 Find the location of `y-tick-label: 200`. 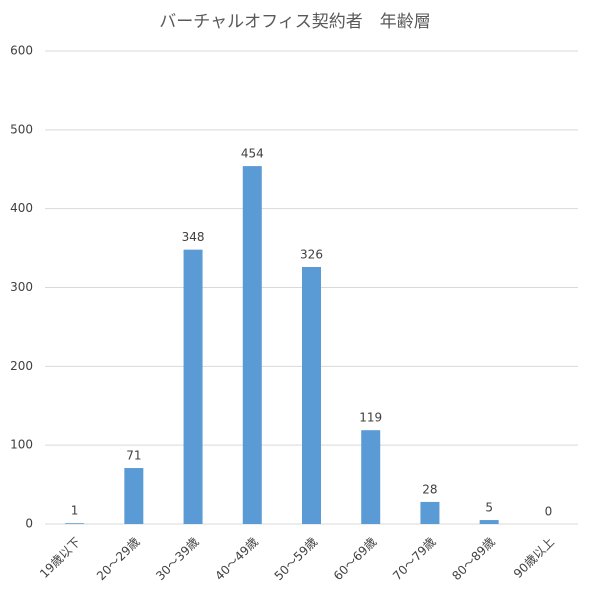

y-tick-label: 200 is located at coordinates (21, 366).